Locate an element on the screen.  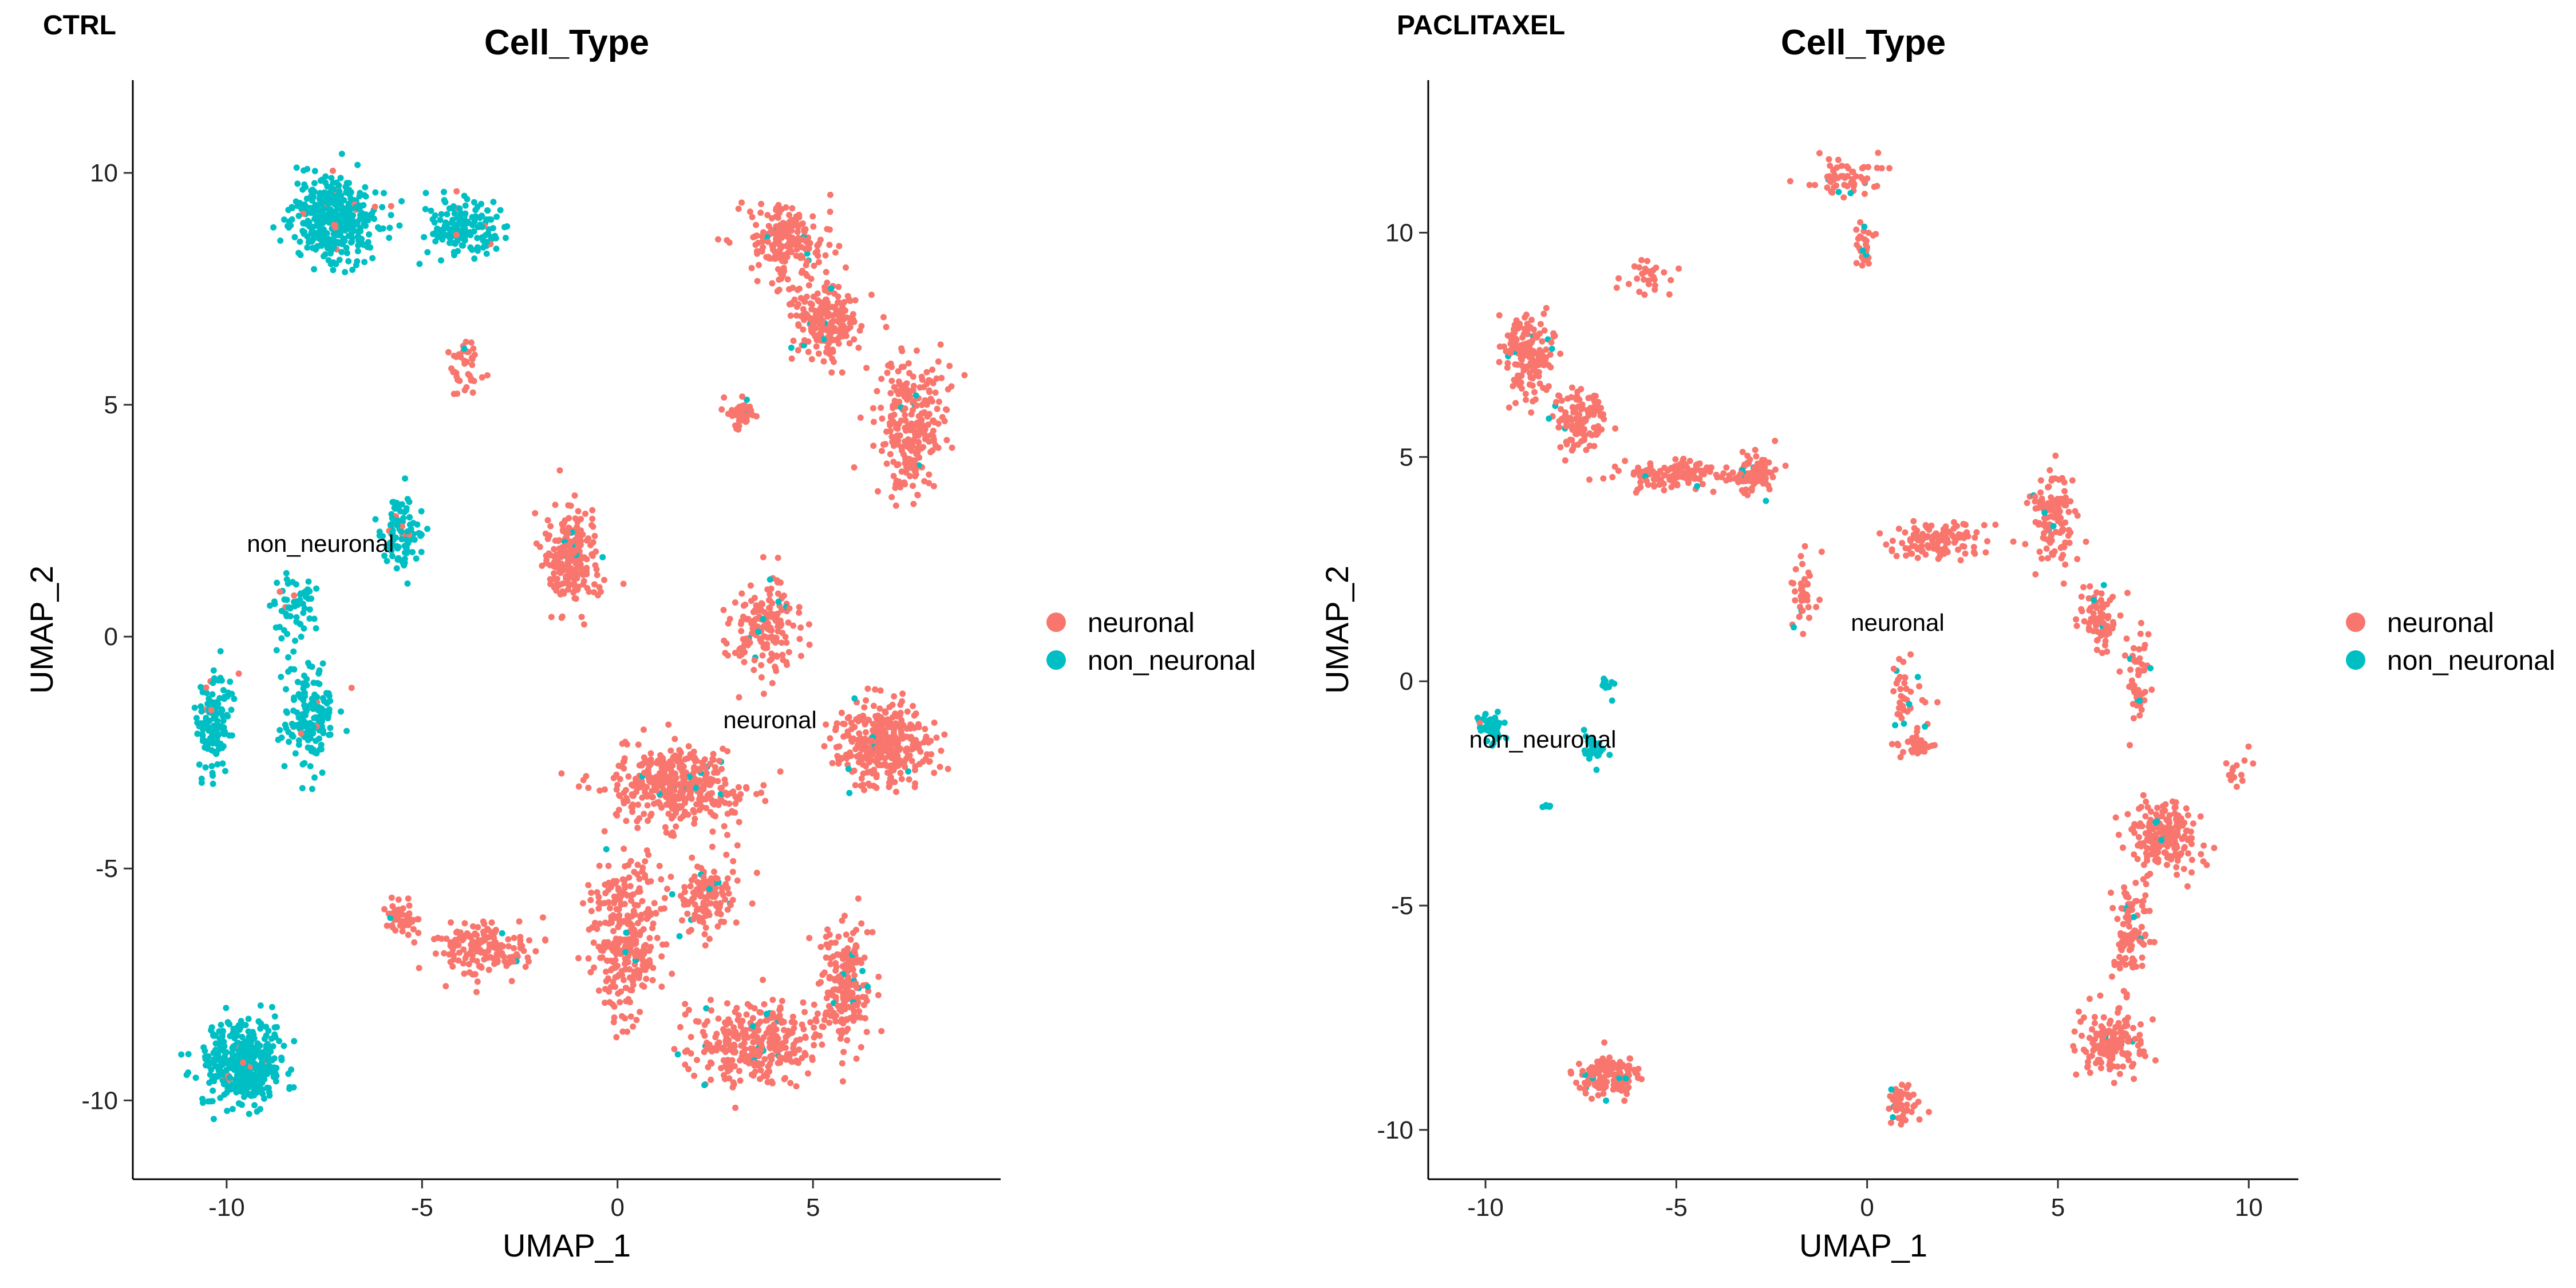
x-tick-label: -5 is located at coordinates (422, 1208).